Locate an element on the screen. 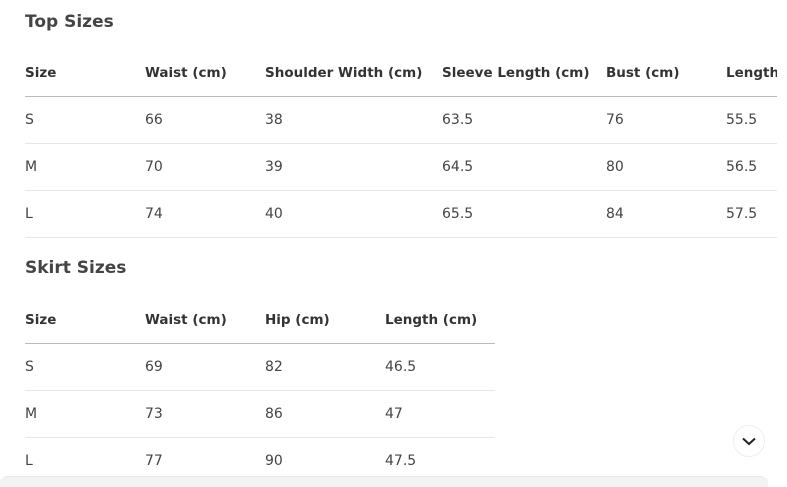  table-cell: 64.5 is located at coordinates (524, 167).